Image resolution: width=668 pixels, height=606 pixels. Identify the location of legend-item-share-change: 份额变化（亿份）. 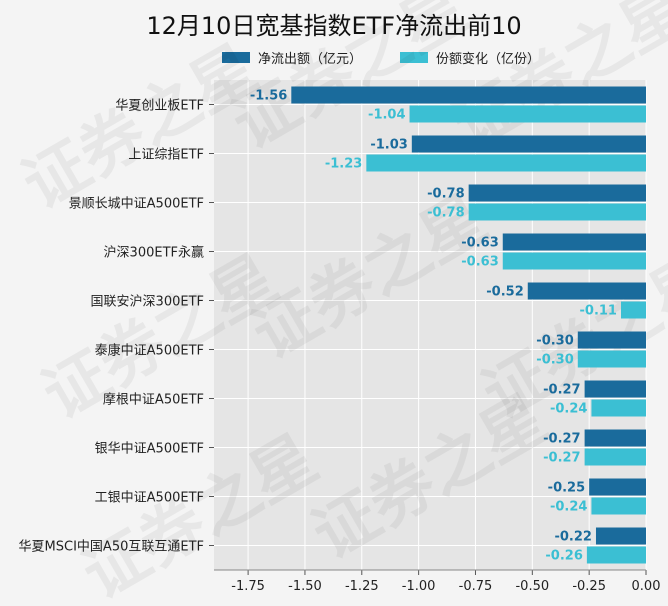
(470, 57).